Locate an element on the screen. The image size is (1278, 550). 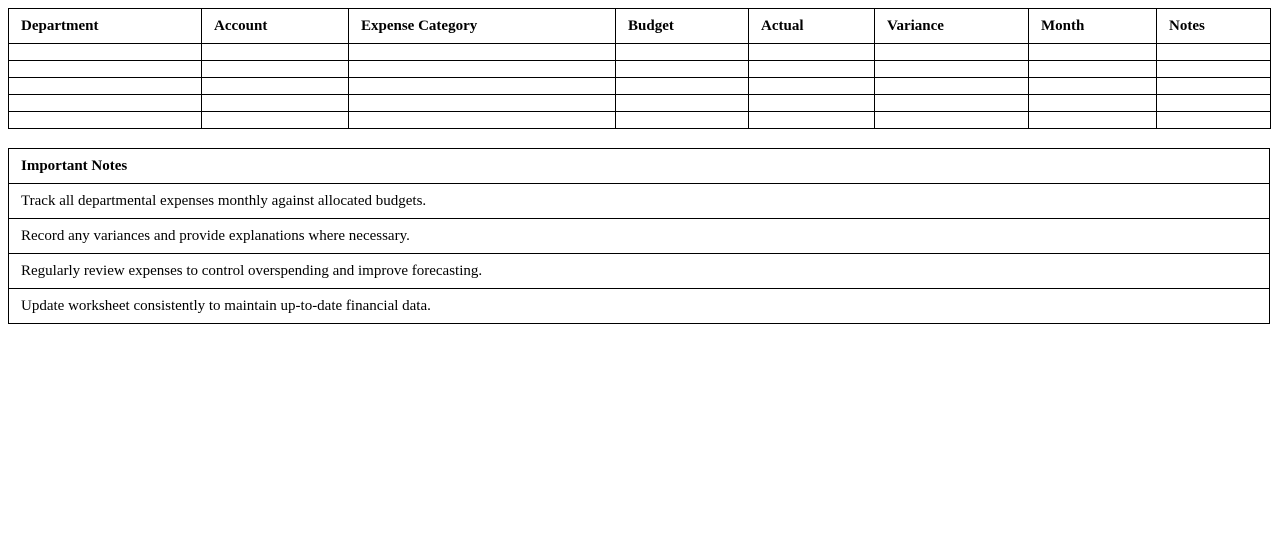
column-header: Expense Category is located at coordinates (482, 26).